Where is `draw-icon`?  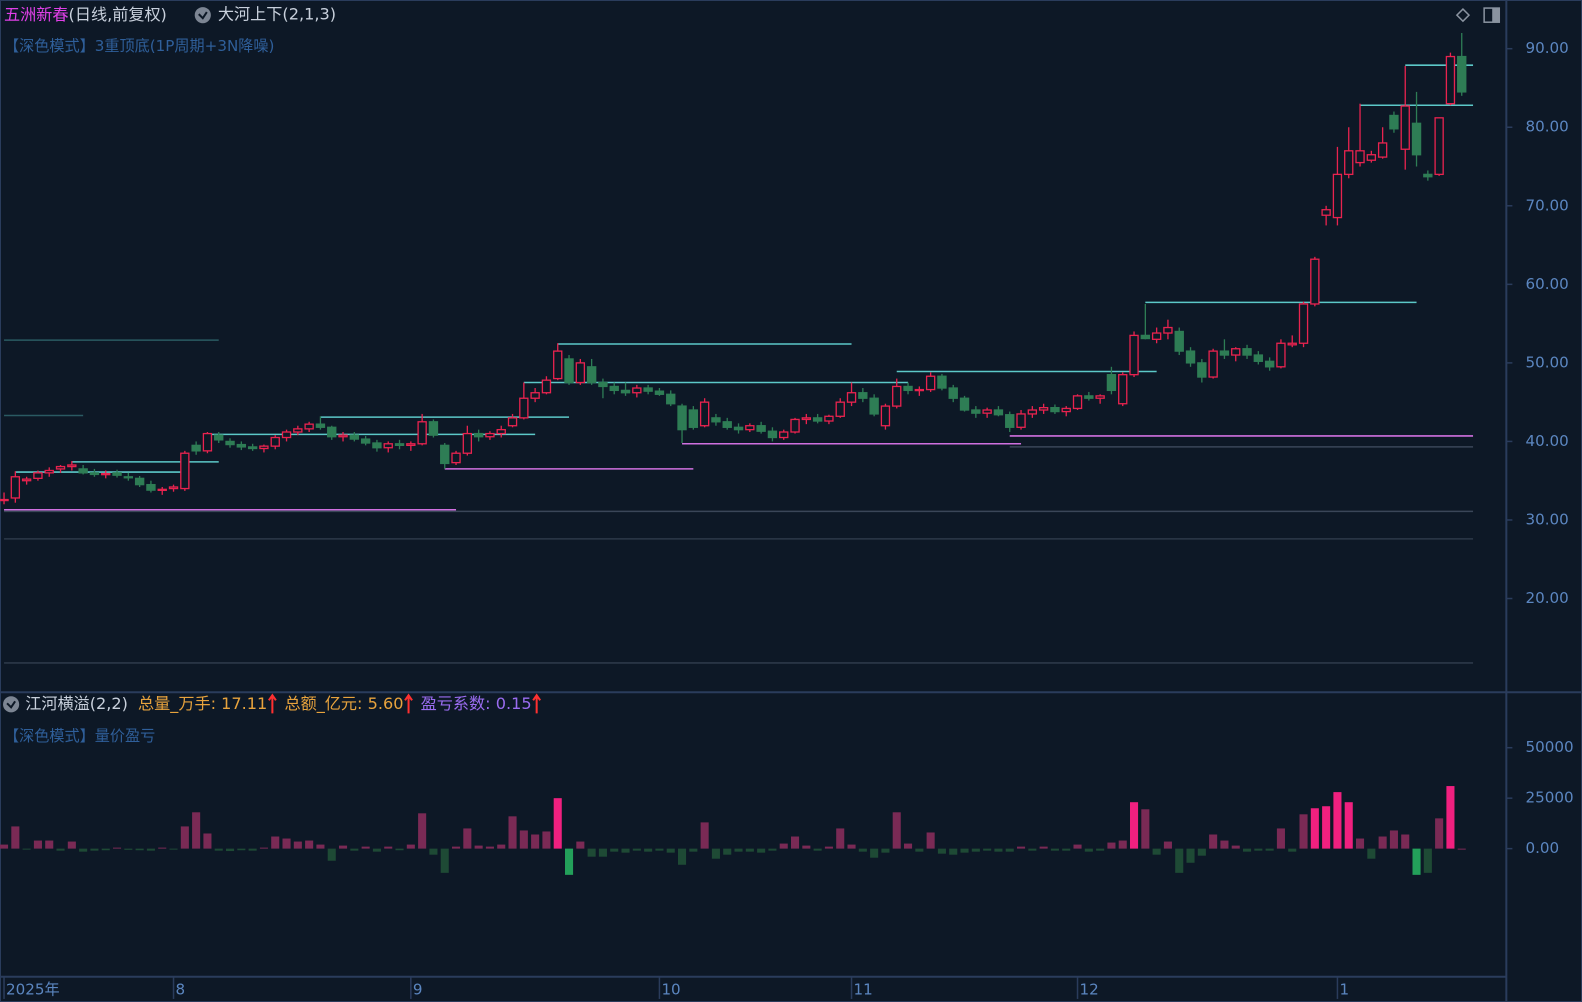 draw-icon is located at coordinates (1463, 15).